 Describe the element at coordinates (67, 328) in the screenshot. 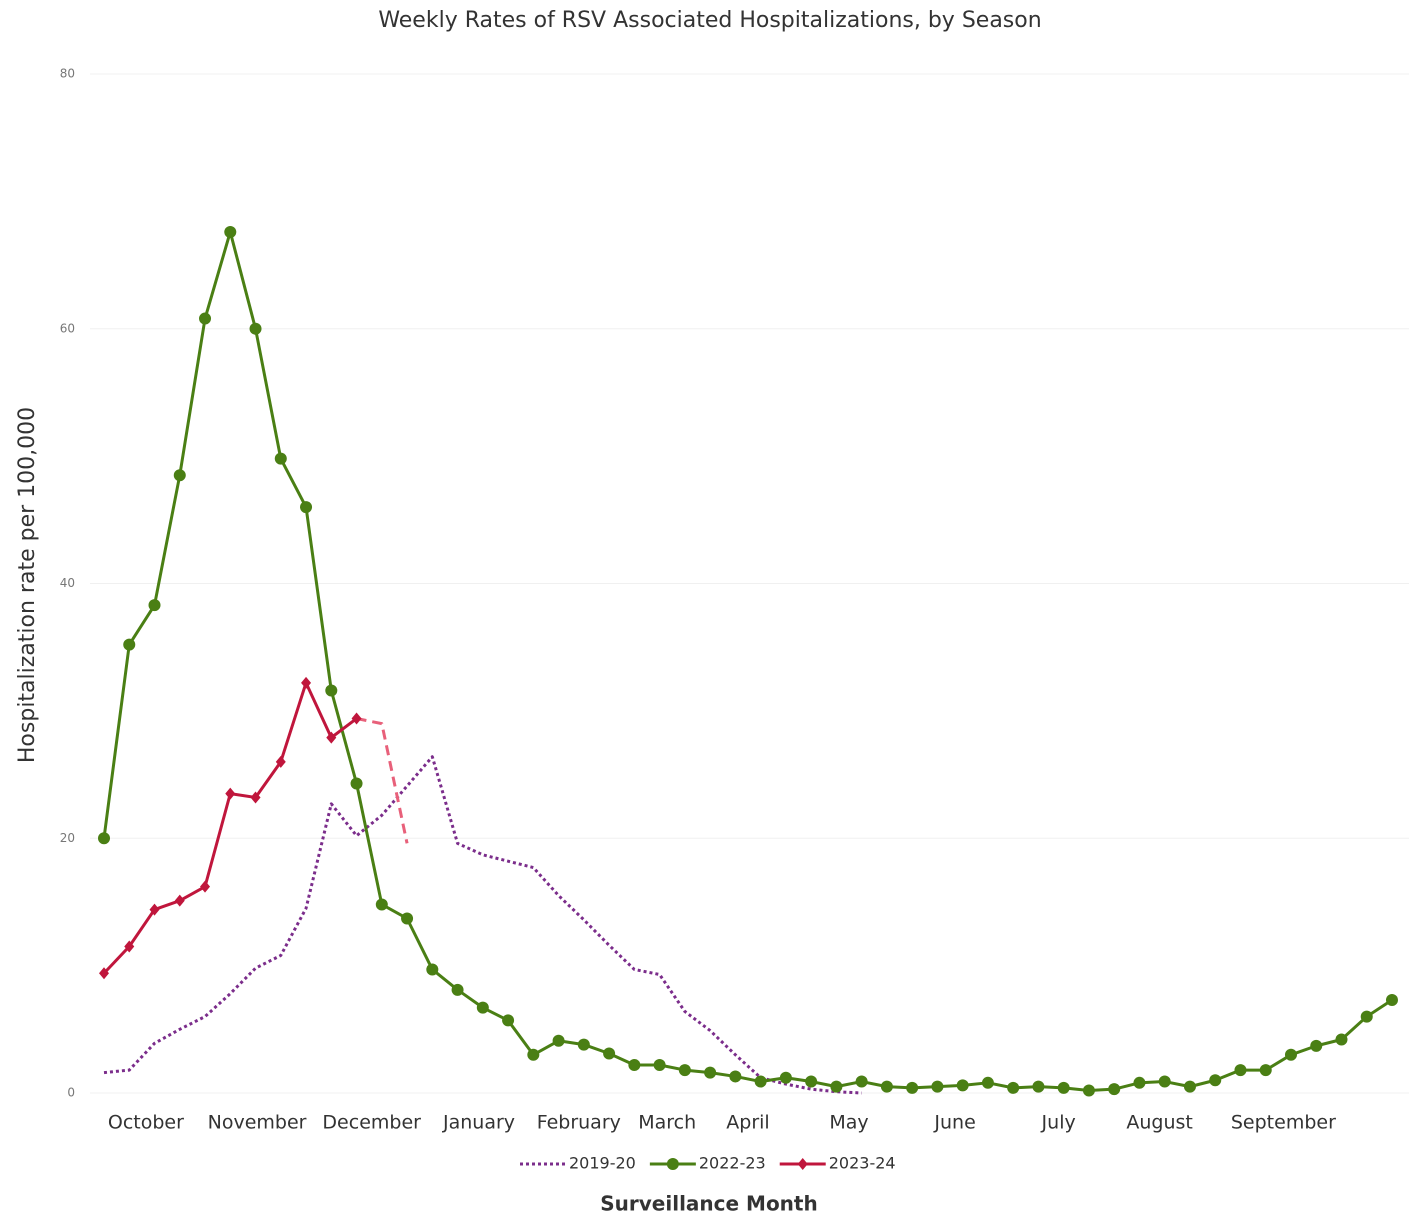

I see `y-tick-label: 60` at that location.